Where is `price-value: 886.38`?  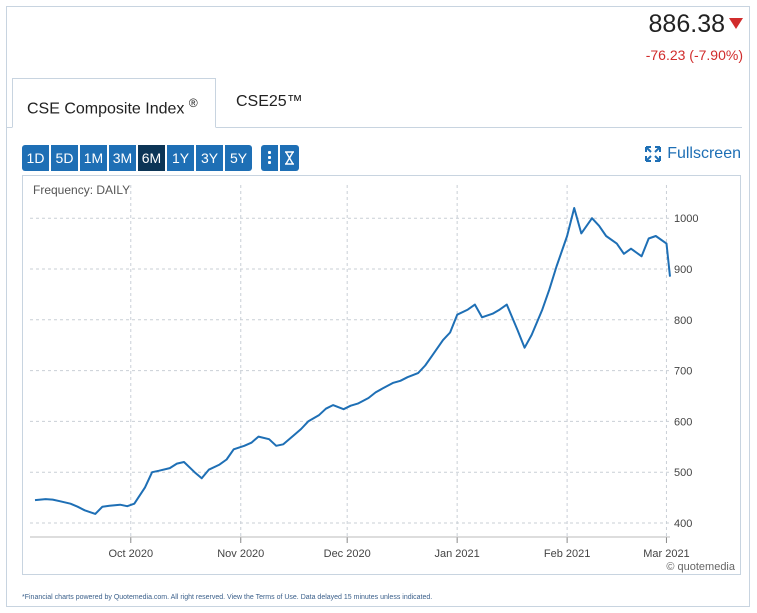
price-value: 886.38 is located at coordinates (686, 24).